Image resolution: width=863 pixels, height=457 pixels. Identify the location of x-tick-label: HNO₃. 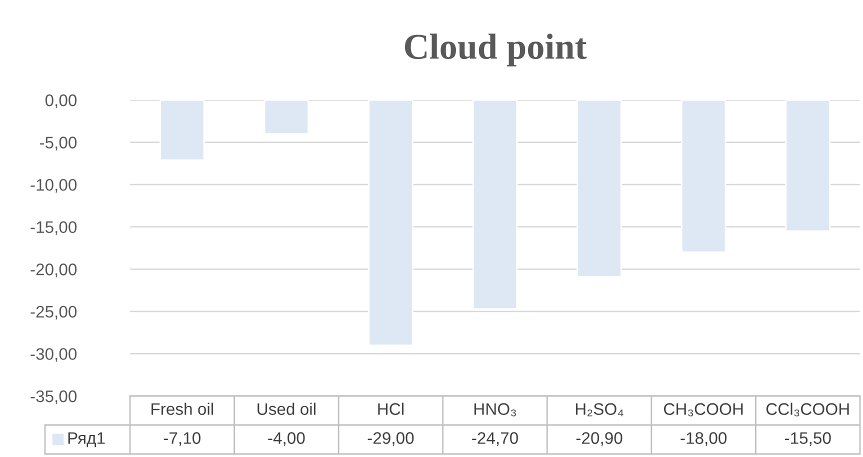
(495, 409).